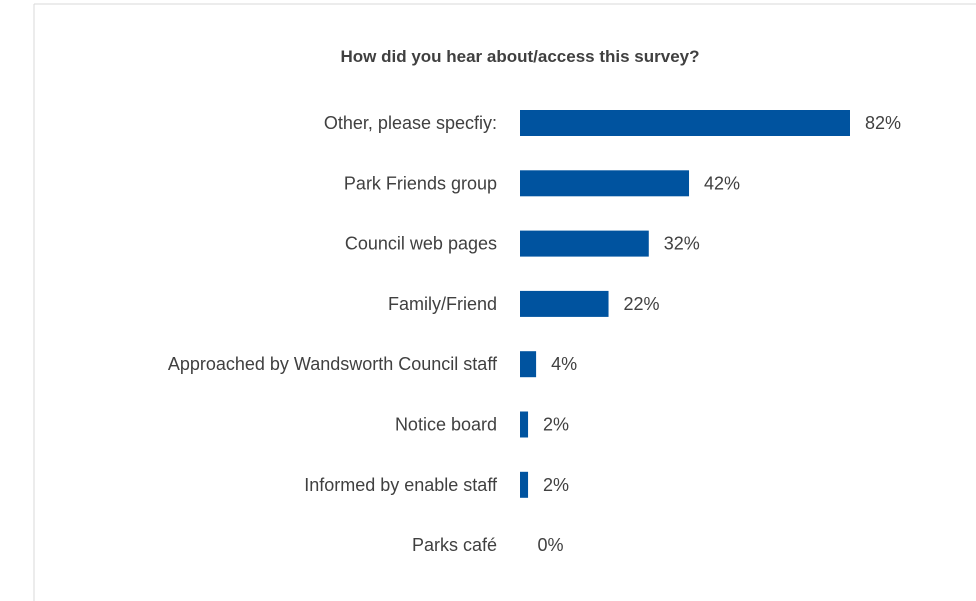  Describe the element at coordinates (883, 123) in the screenshot. I see `value-label: 82%` at that location.